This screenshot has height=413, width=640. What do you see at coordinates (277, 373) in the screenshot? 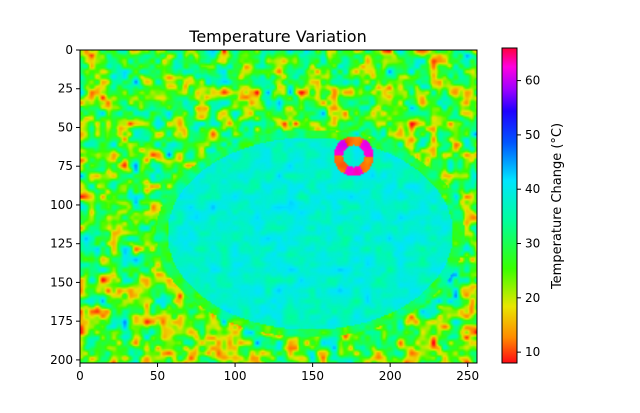
I see `x-axis: 0 50 100 150 200 250` at bounding box center [277, 373].